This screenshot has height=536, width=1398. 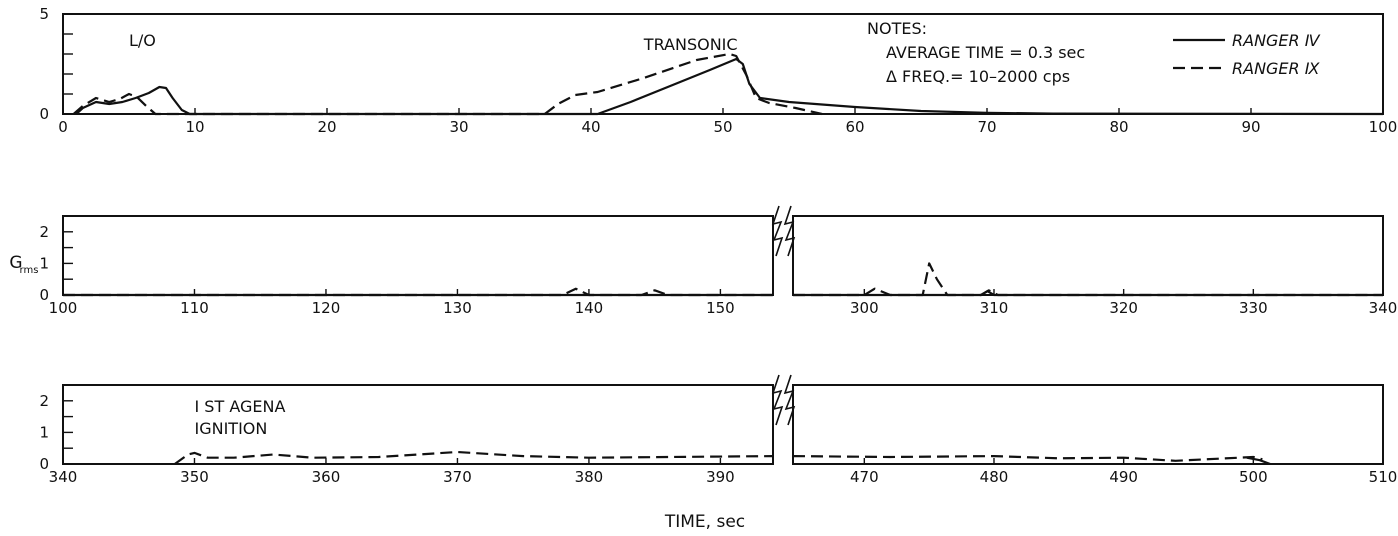 I want to click on panel-3-x-tick-label: 380, so click(x=589, y=477).